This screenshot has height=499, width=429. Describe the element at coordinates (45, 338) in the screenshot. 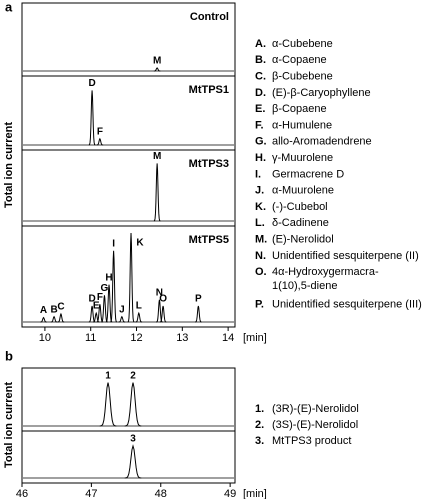

I see `x-tick-label: 10` at that location.